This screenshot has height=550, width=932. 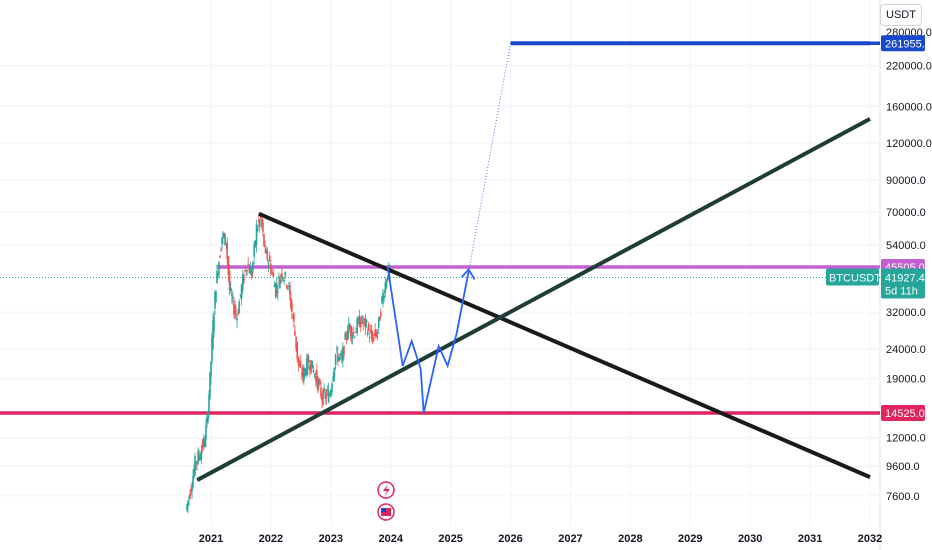 I want to click on us-flag-canton, so click(x=383, y=510).